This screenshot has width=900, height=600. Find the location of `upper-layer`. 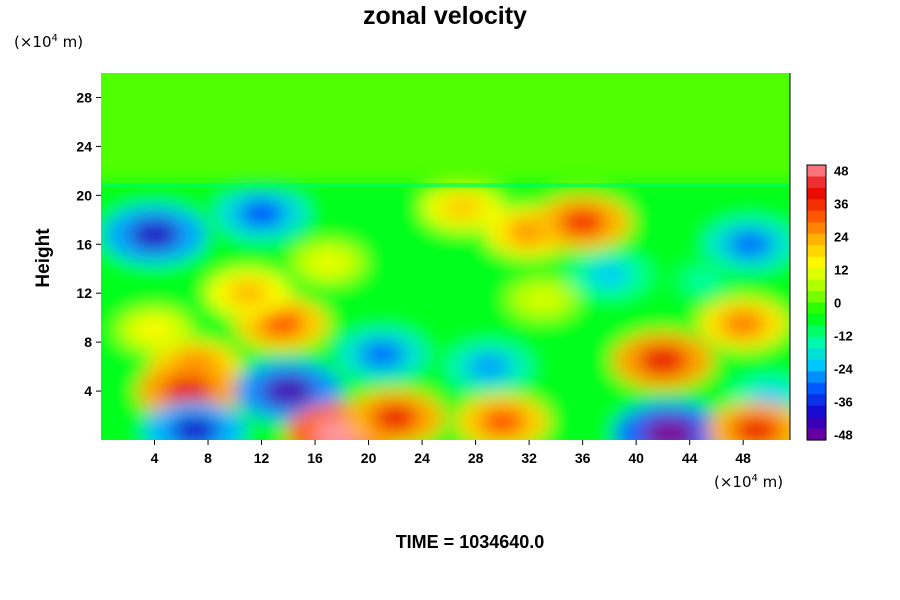

upper-layer is located at coordinates (445, 128).